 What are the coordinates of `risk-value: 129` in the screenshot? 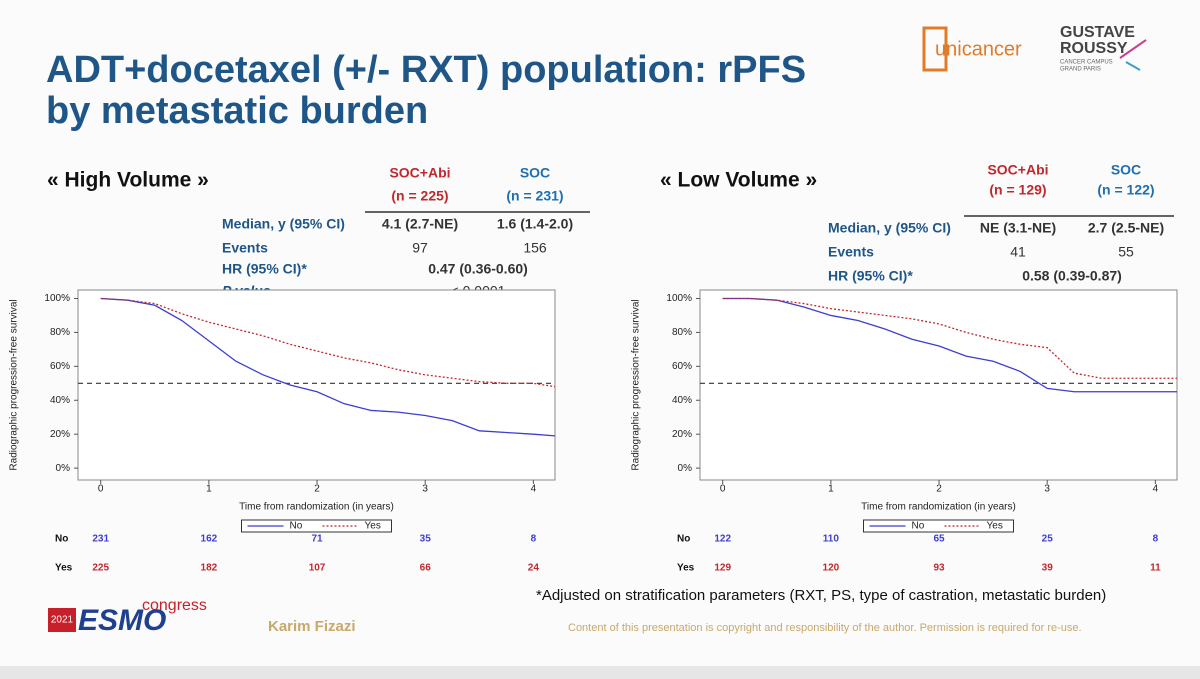 It's located at (722, 568).